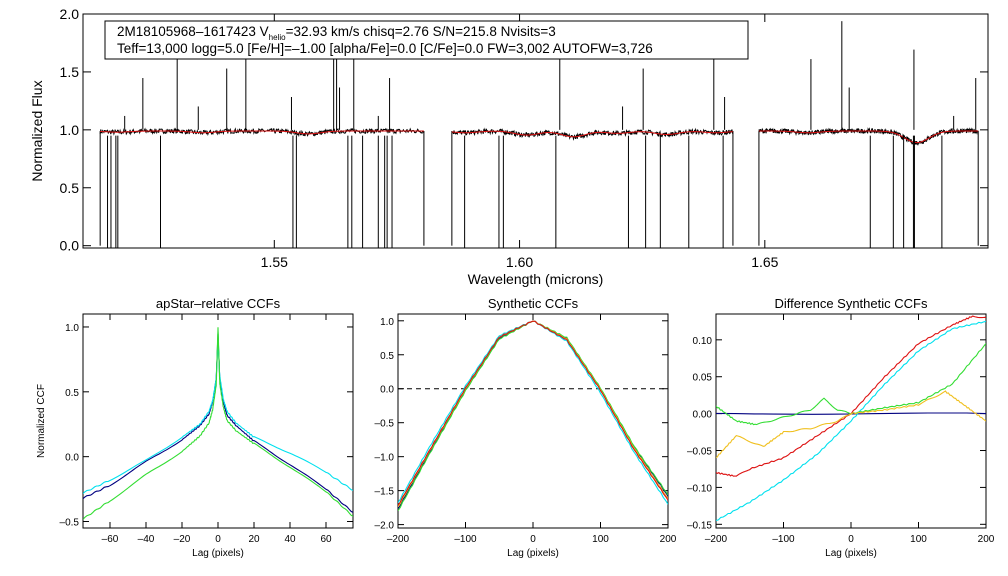 This screenshot has width=1008, height=576. Describe the element at coordinates (699, 488) in the screenshot. I see `y-tick-label: –0.10` at that location.